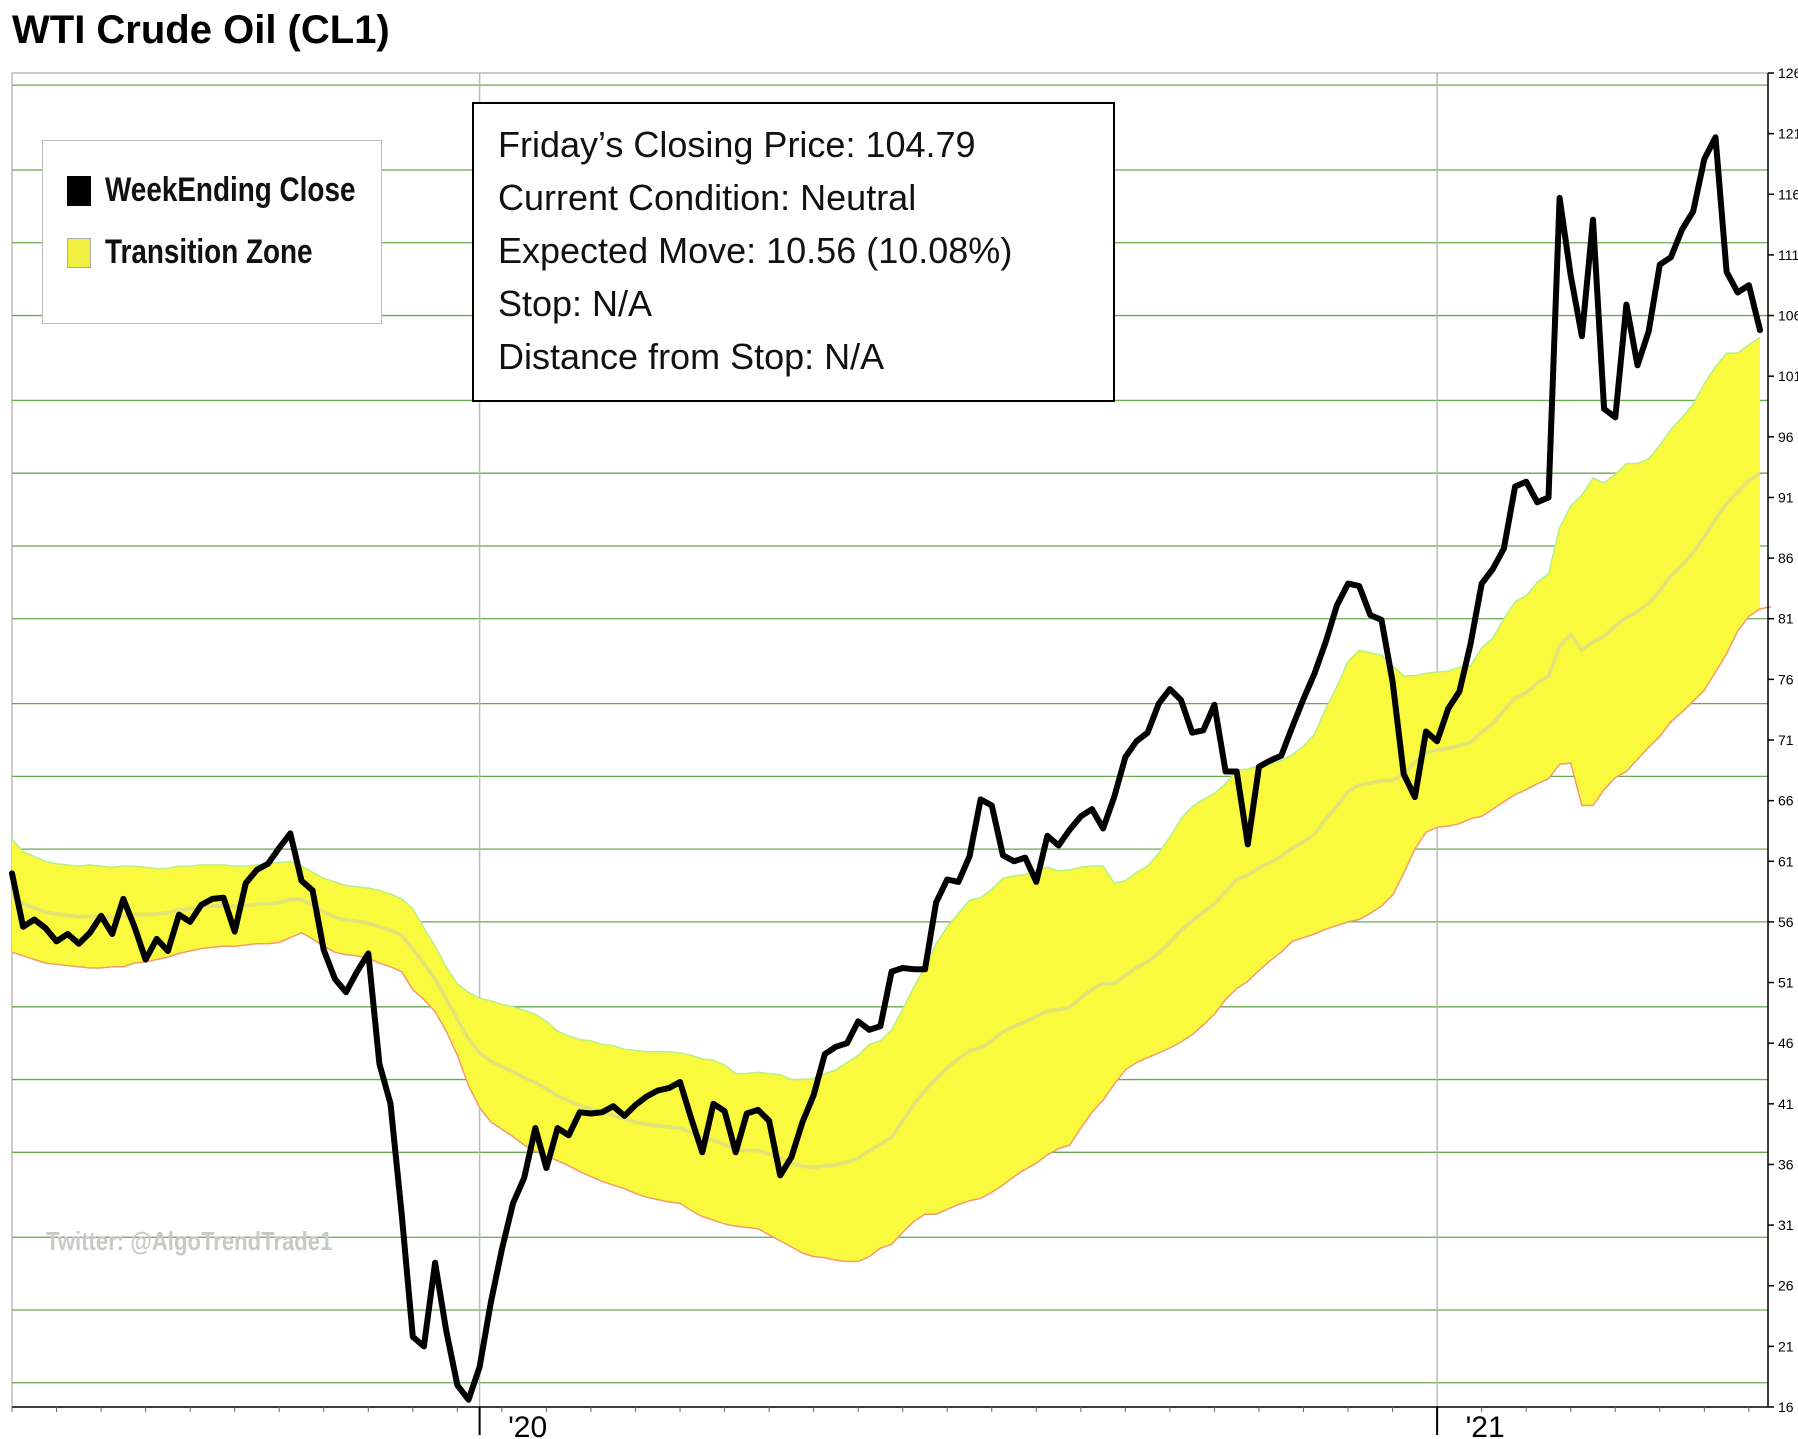 The width and height of the screenshot is (1798, 1439). Describe the element at coordinates (79, 190) in the screenshot. I see `legend-swatch-close` at that location.